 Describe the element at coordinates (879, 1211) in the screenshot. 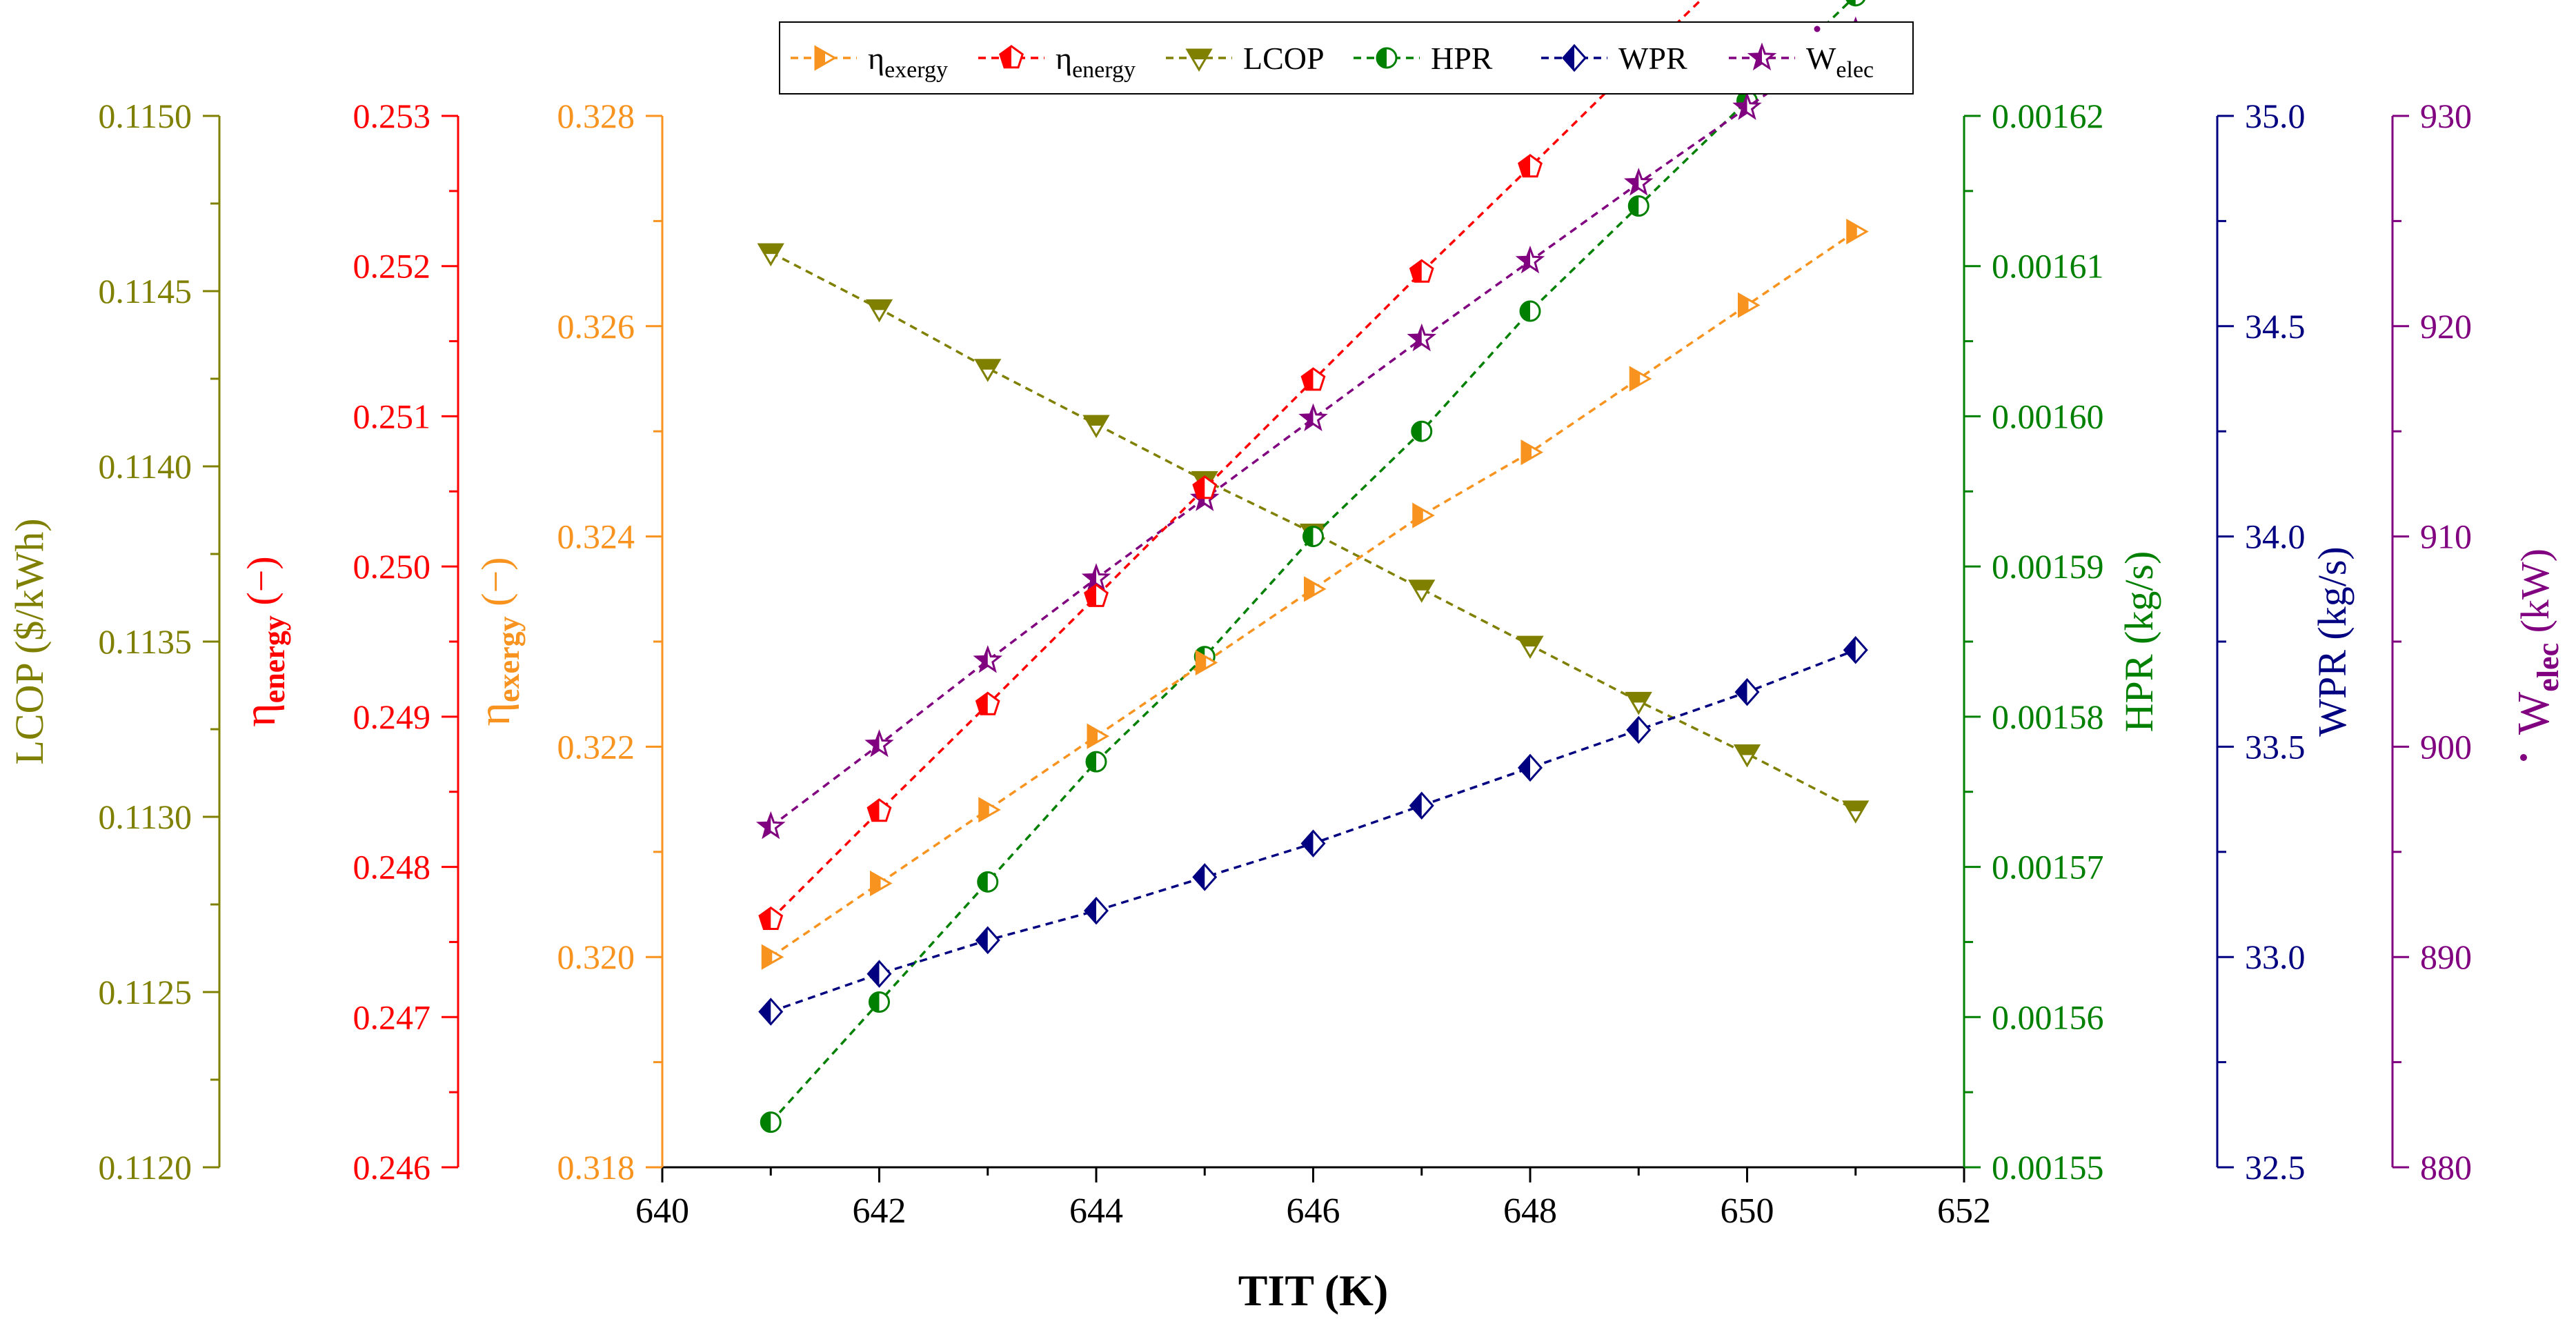

I see `x-tick-label: 642` at that location.